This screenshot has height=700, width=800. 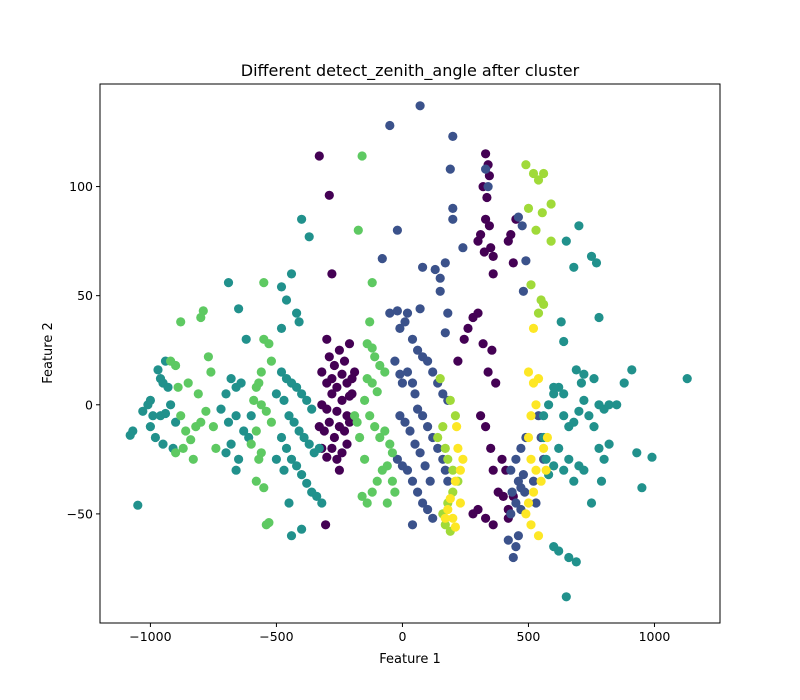 I want to click on x-tick-label: 0, so click(x=402, y=636).